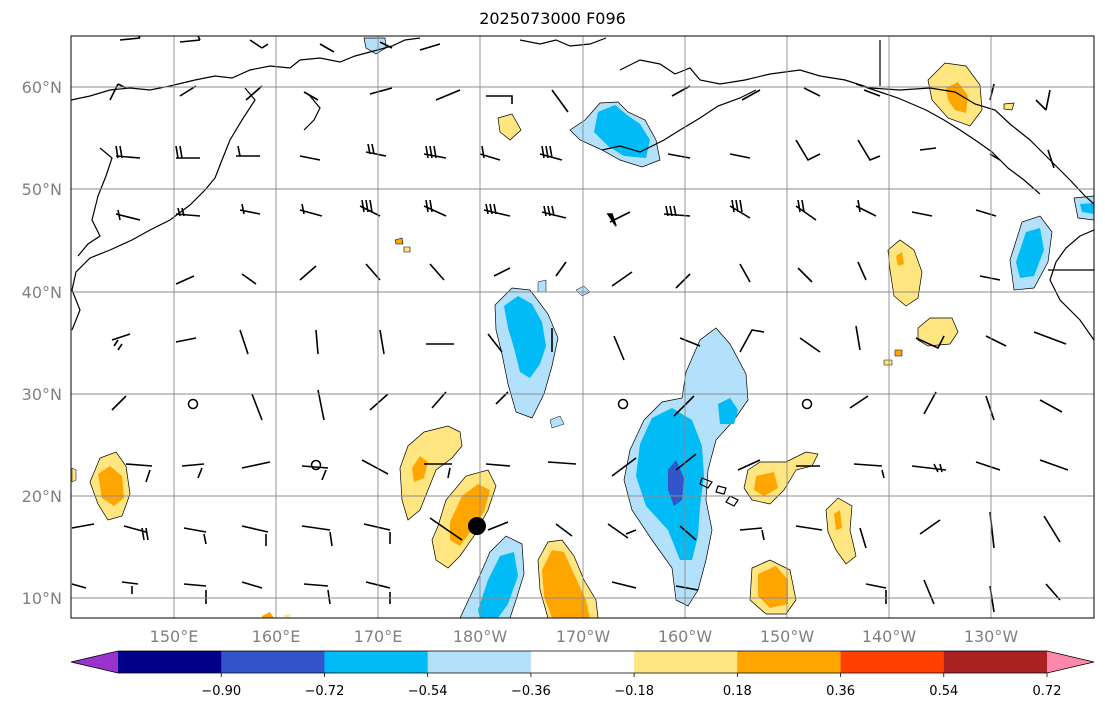 The image size is (1105, 712). Describe the element at coordinates (477, 526) in the screenshot. I see `storm-center-marker` at that location.